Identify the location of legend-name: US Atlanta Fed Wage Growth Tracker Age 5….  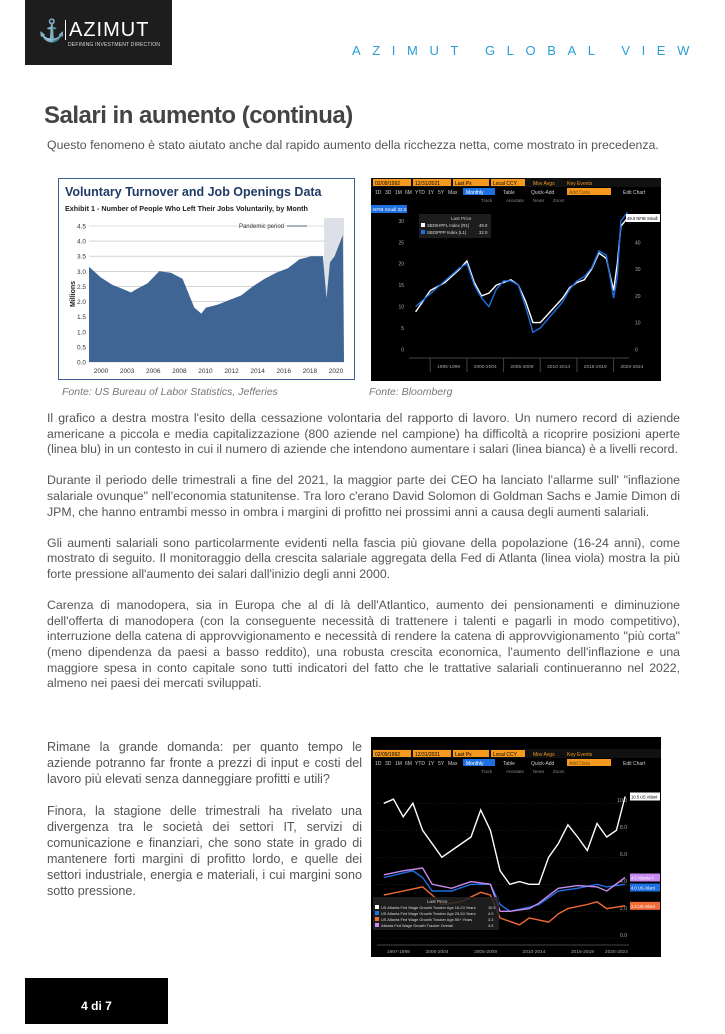
(426, 919).